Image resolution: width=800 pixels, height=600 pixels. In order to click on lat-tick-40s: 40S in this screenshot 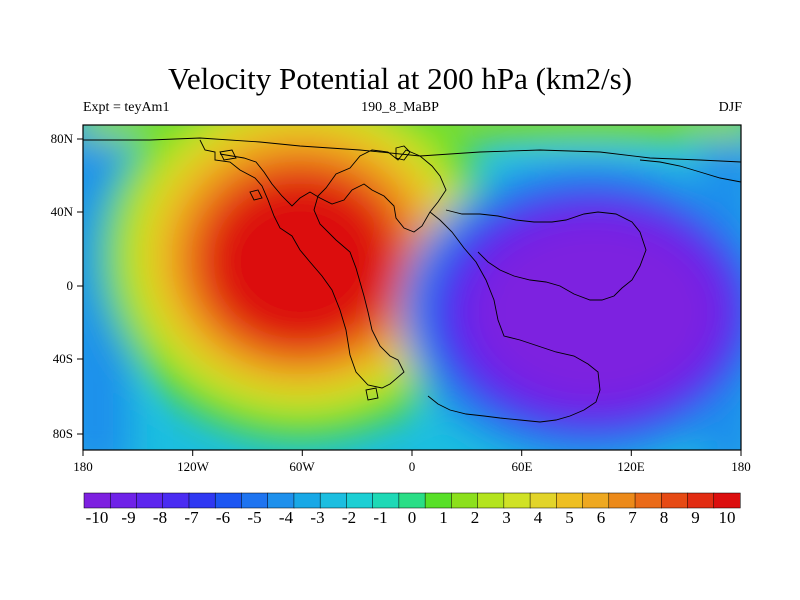, I will do `click(62, 358)`.